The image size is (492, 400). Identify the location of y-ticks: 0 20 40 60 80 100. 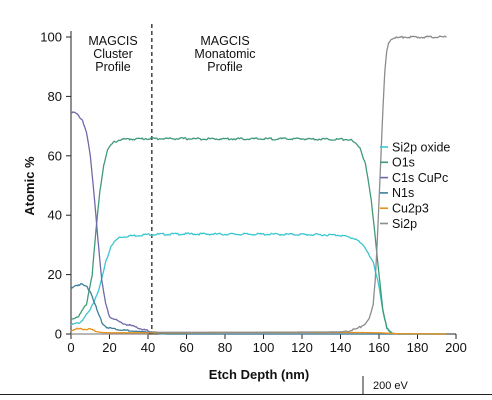
(55, 186).